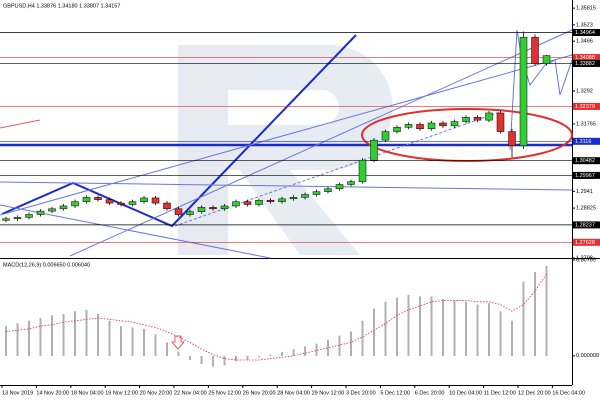 Image resolution: width=600 pixels, height=400 pixels. I want to click on x-tick-label: 25 Nov 12:00, so click(224, 393).